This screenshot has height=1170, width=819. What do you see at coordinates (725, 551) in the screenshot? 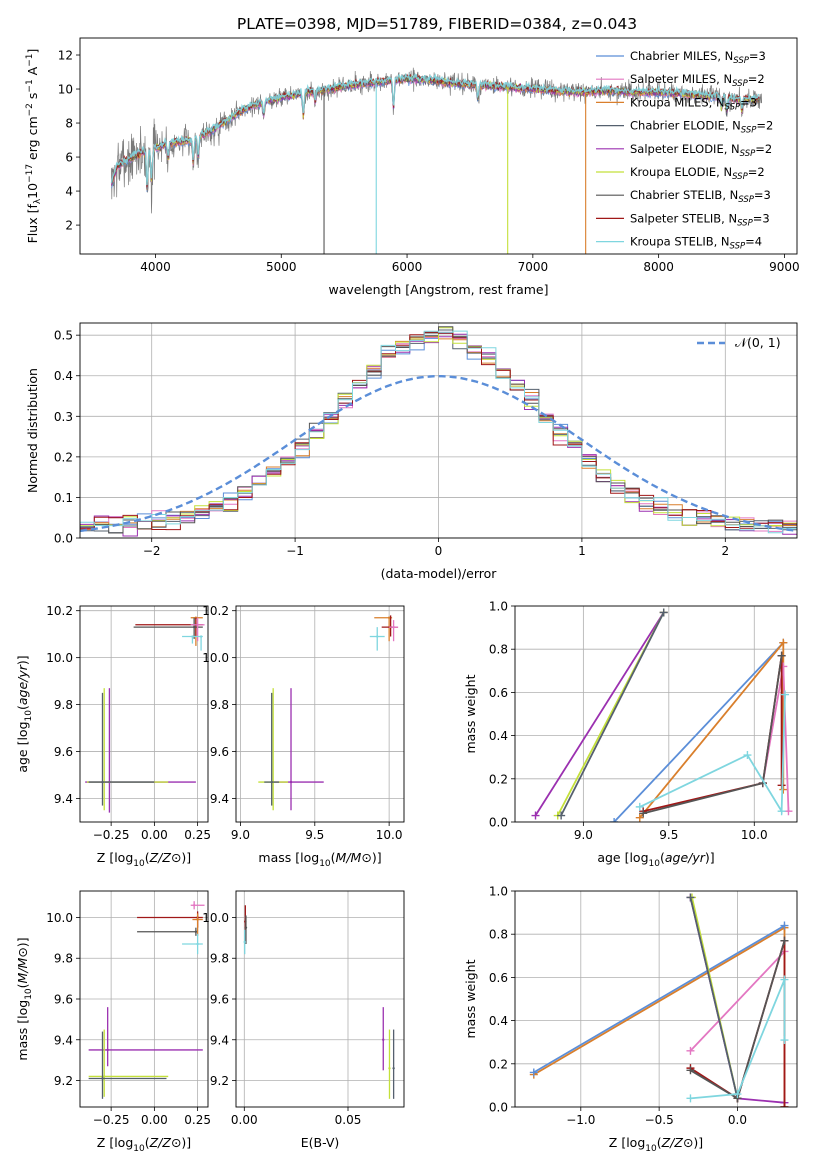
I see `x-tick-label: 2` at bounding box center [725, 551].